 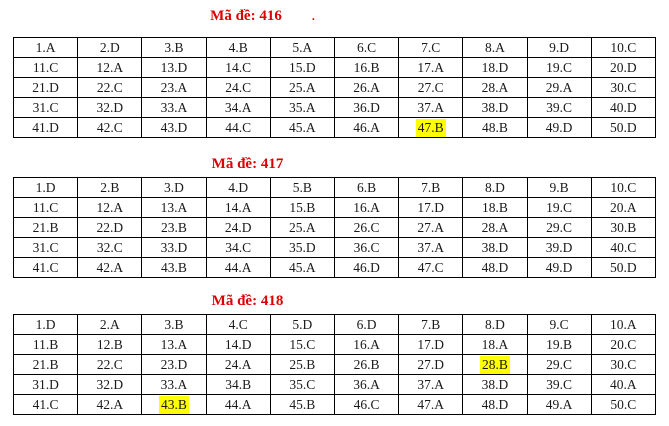 I want to click on answer-cell: 31.C, so click(x=45, y=247).